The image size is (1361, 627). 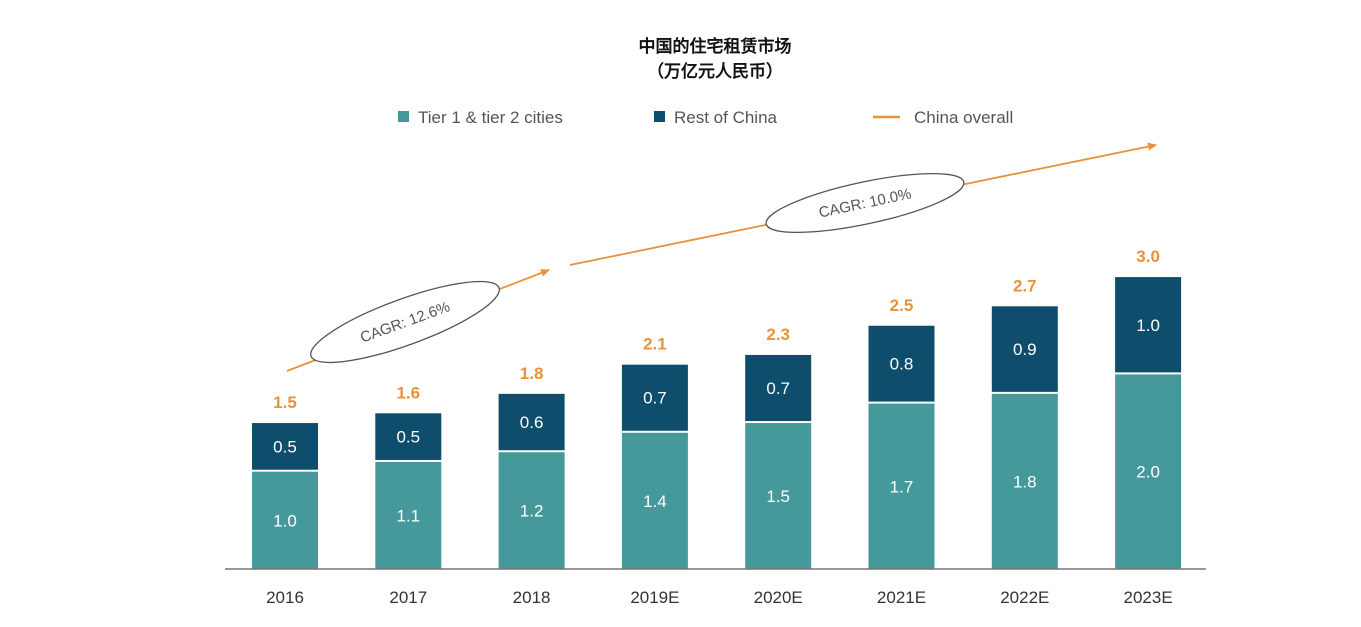 I want to click on x-tick-label: 2023E, so click(x=1148, y=597).